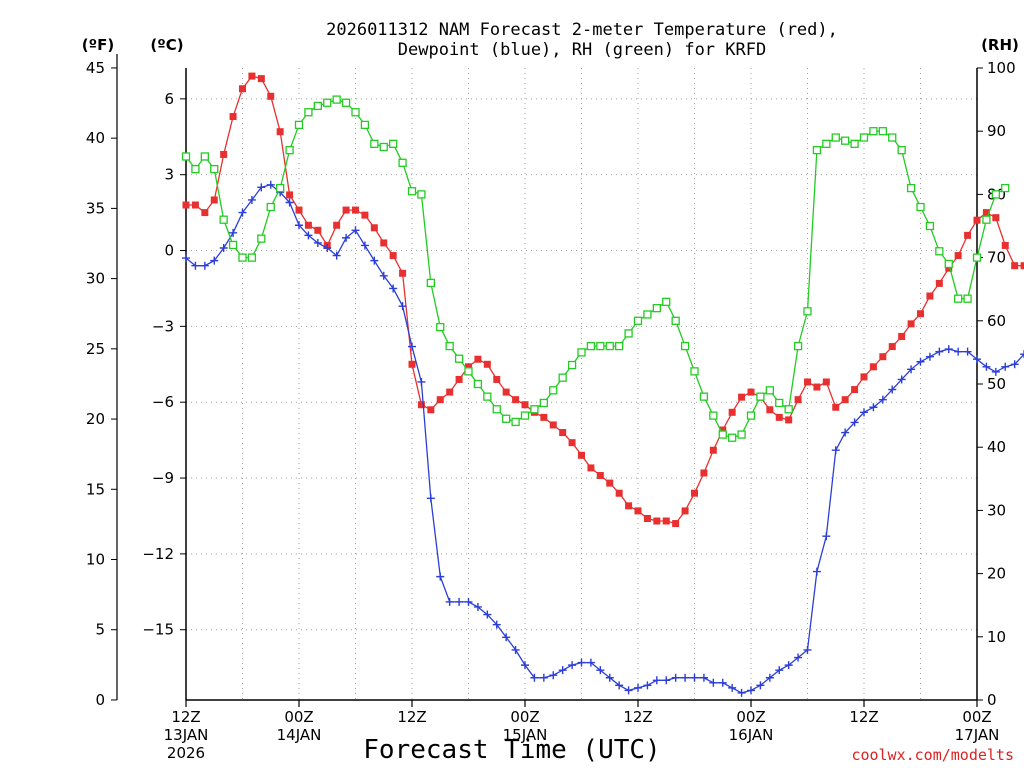 The image size is (1024, 768). Describe the element at coordinates (582, 50) in the screenshot. I see `chart-title-line-2: Dewpoint (blue), RH (green) for KRFD` at that location.